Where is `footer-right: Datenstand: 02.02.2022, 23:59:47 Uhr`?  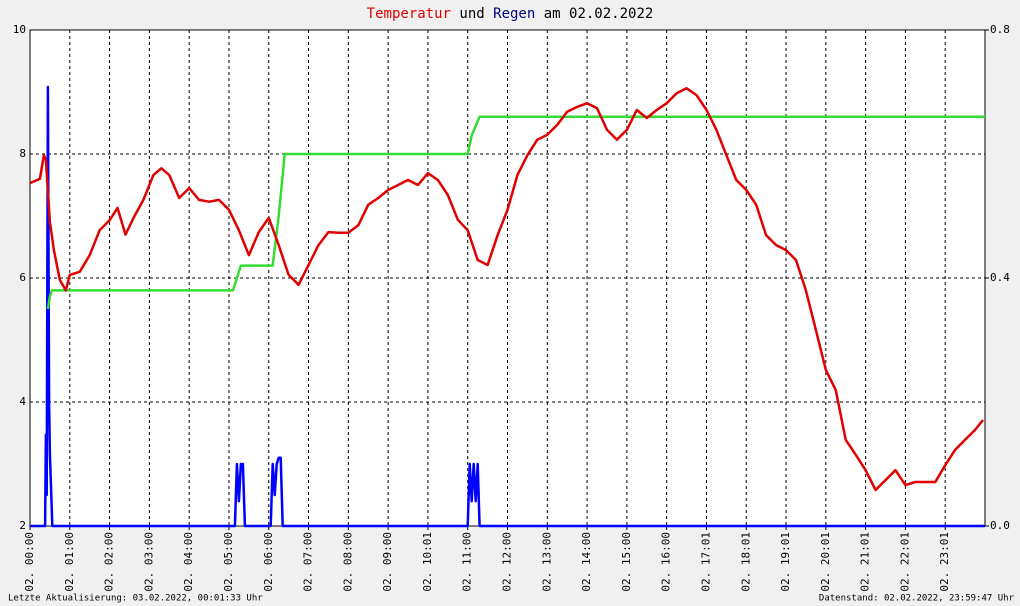 footer-right: Datenstand: 02.02.2022, 23:59:47 Uhr is located at coordinates (917, 599).